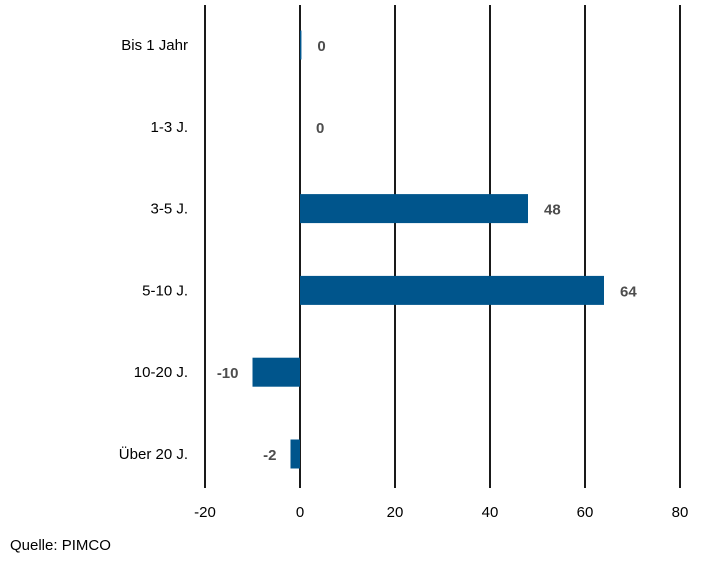 This screenshot has width=705, height=568. What do you see at coordinates (395, 512) in the screenshot?
I see `x-tick-label: 20` at bounding box center [395, 512].